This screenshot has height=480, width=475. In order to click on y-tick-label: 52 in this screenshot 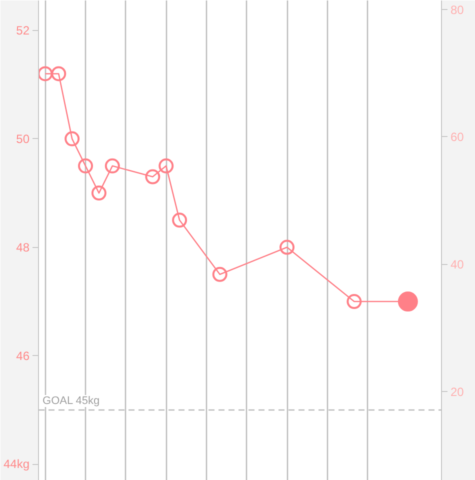, I will do `click(23, 30)`.